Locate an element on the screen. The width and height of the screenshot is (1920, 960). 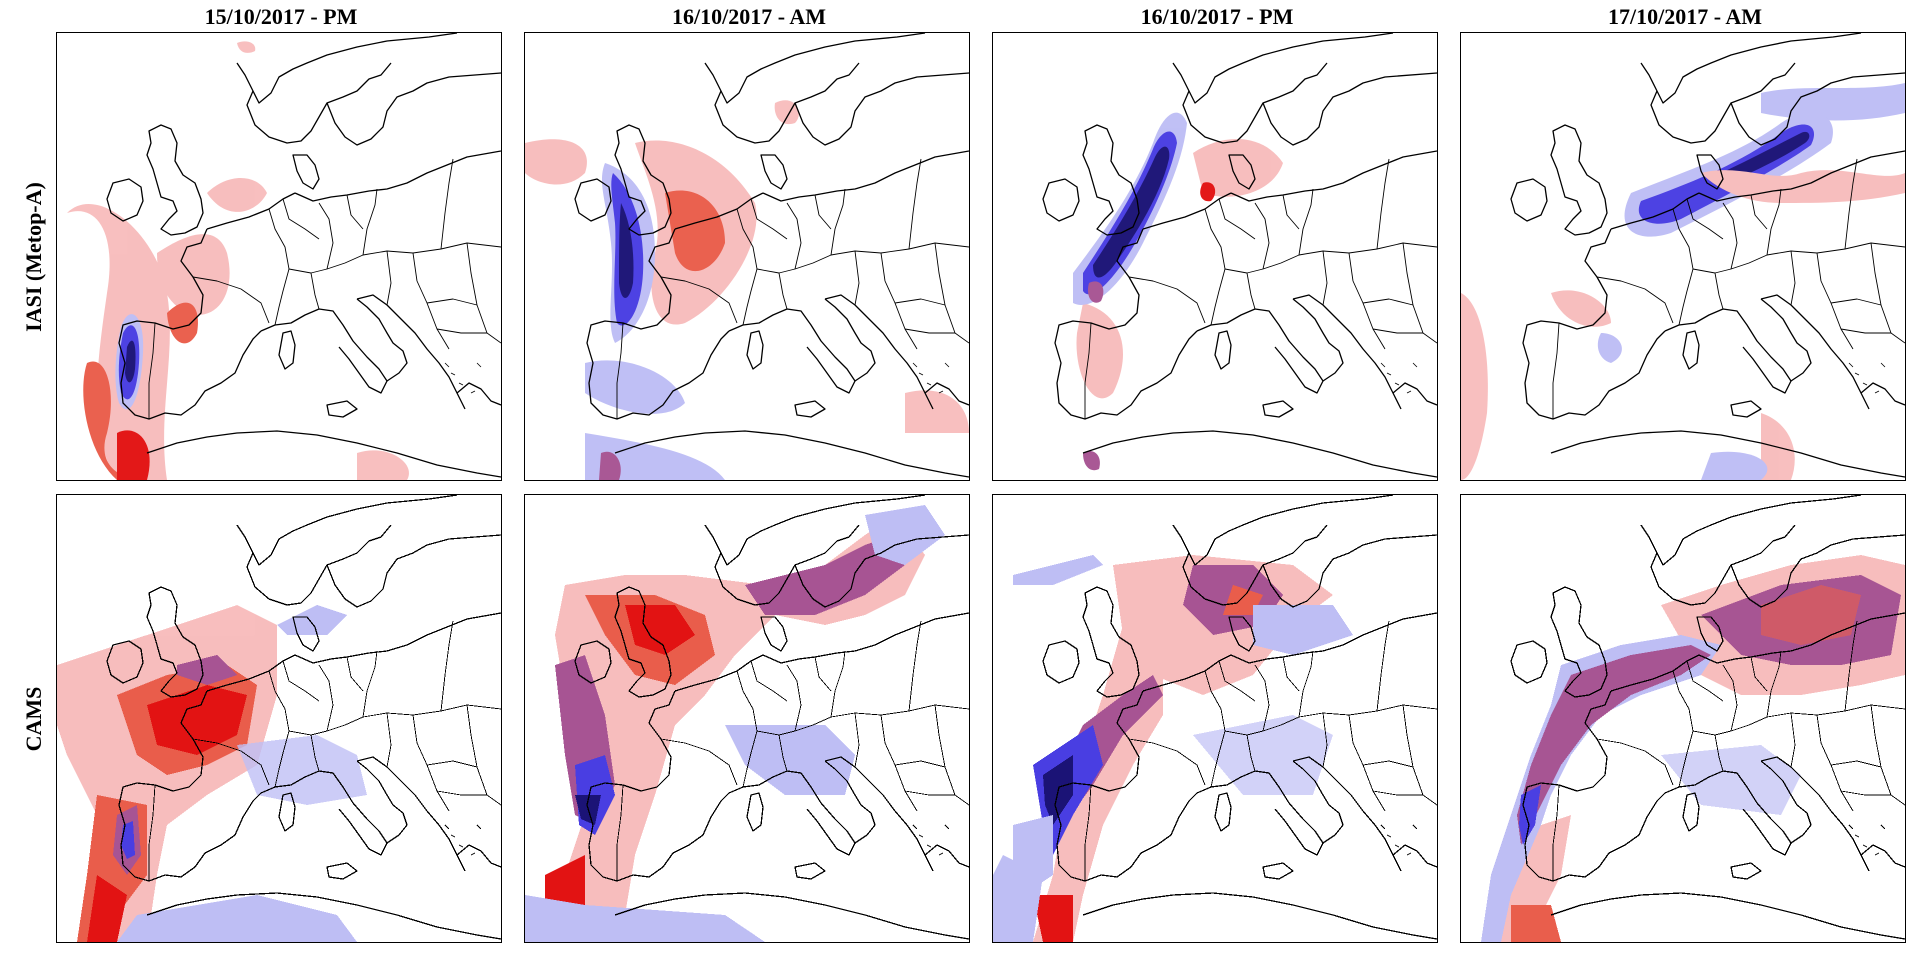
cams-panel-16-10-pm is located at coordinates (1215, 718).